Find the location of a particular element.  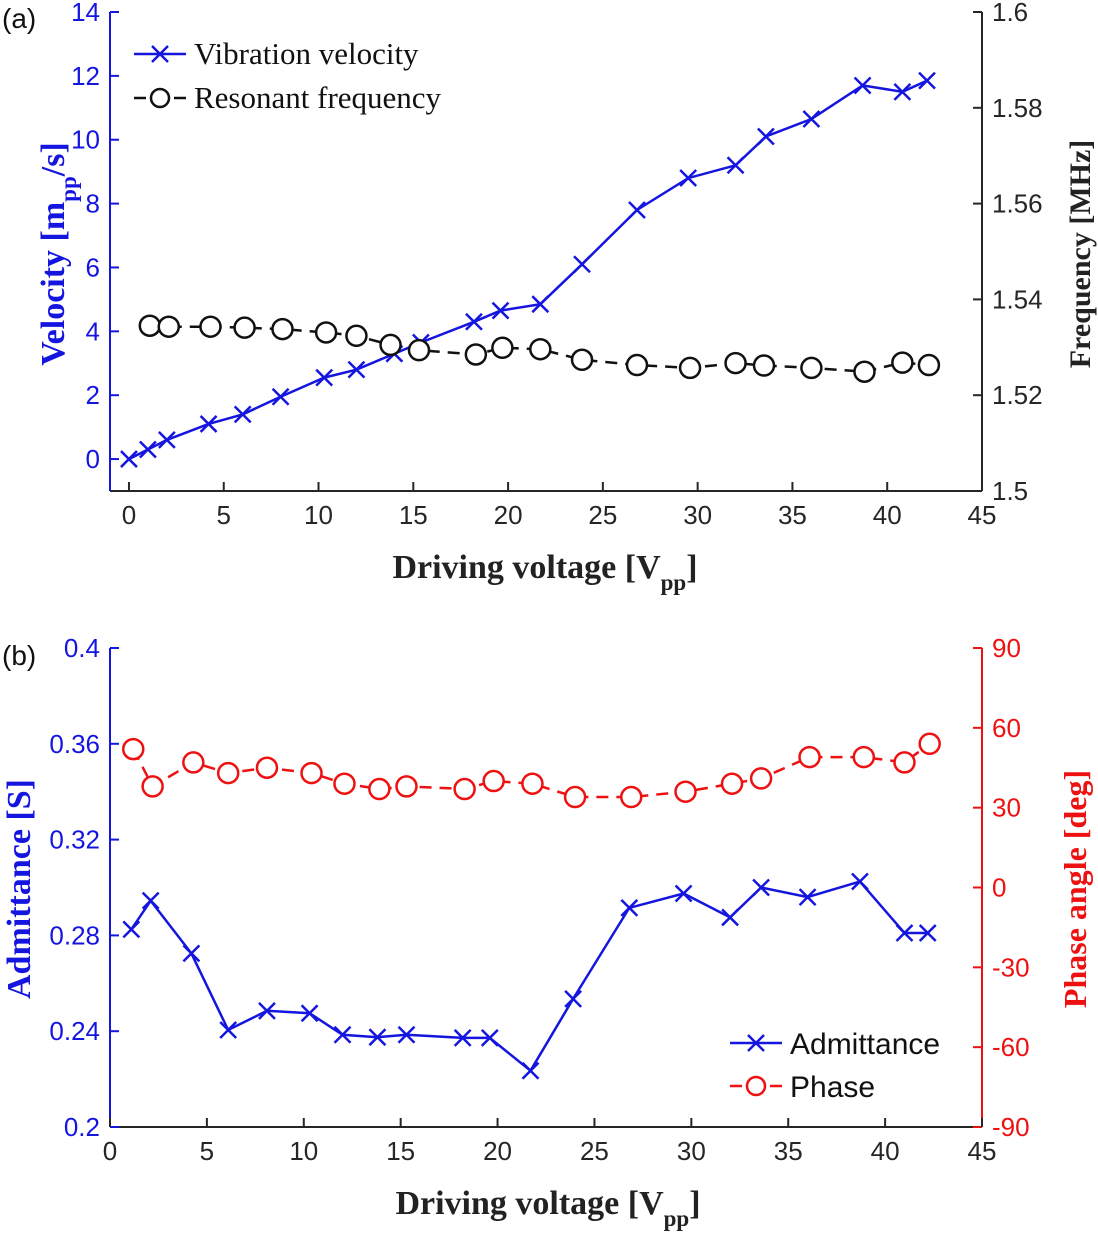

left-tick-label: 0.2 is located at coordinates (82, 1127).